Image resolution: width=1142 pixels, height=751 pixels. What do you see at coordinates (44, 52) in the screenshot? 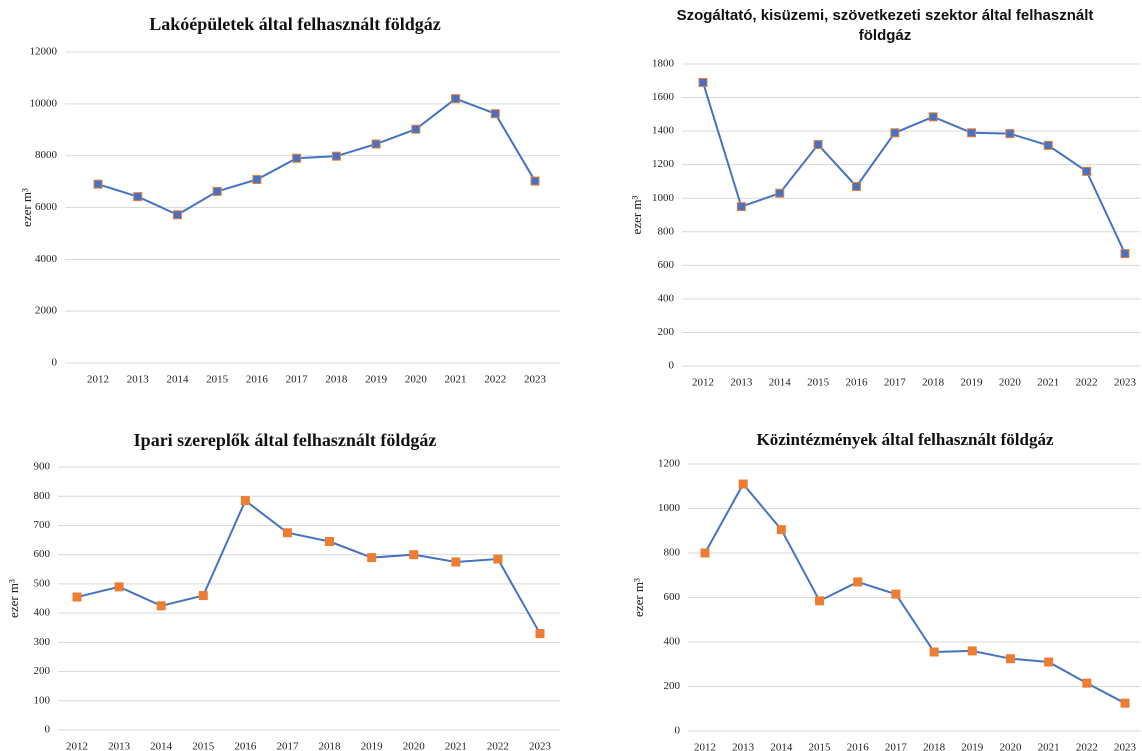
I see `y-tick-label: 12000` at bounding box center [44, 52].